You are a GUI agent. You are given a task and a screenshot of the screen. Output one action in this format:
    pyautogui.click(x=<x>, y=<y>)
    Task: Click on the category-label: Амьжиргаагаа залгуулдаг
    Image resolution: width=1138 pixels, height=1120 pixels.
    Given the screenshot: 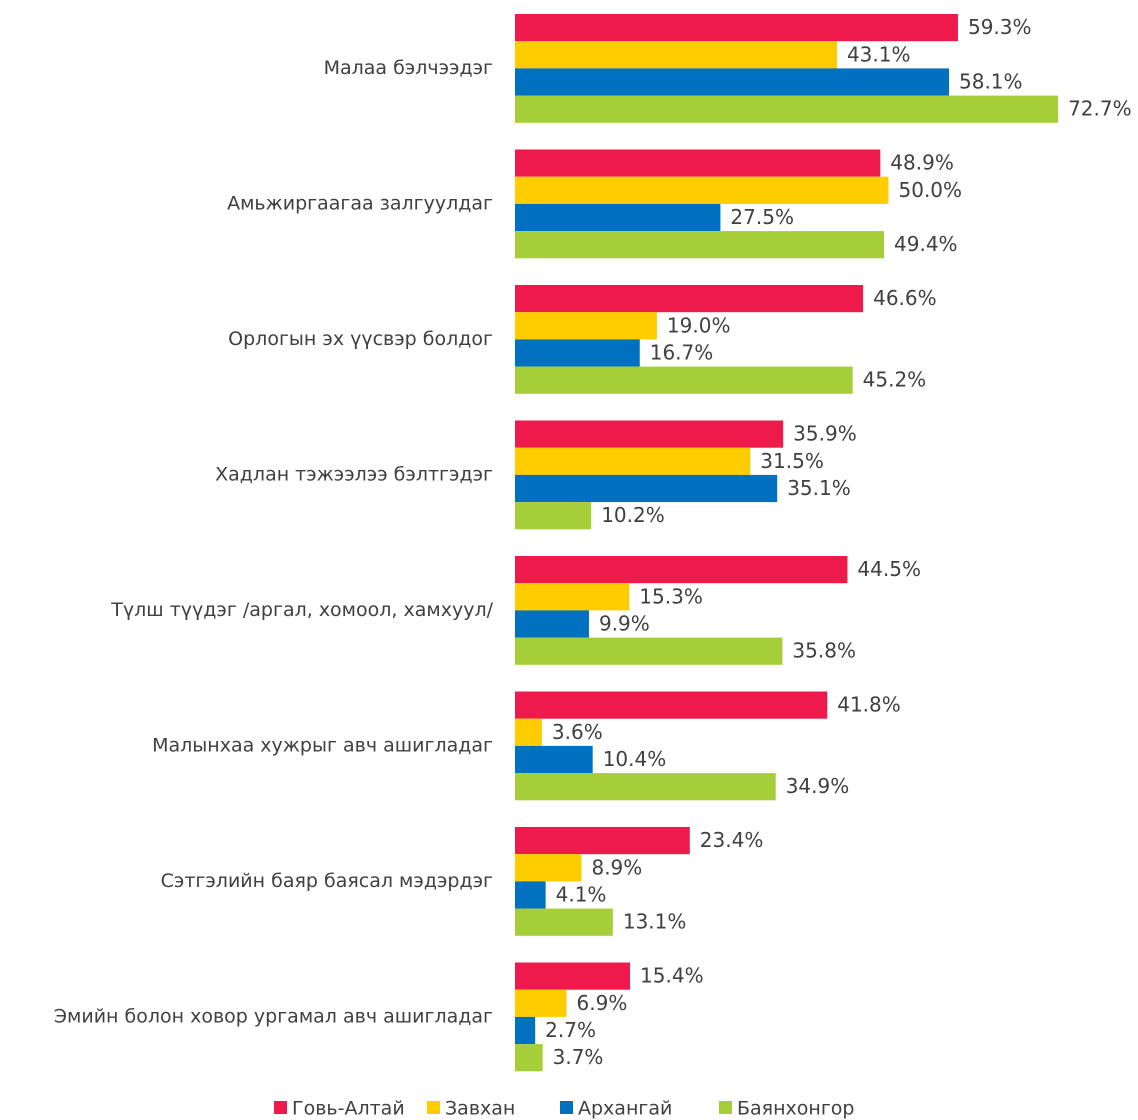 What is the action you would take?
    pyautogui.click(x=360, y=203)
    